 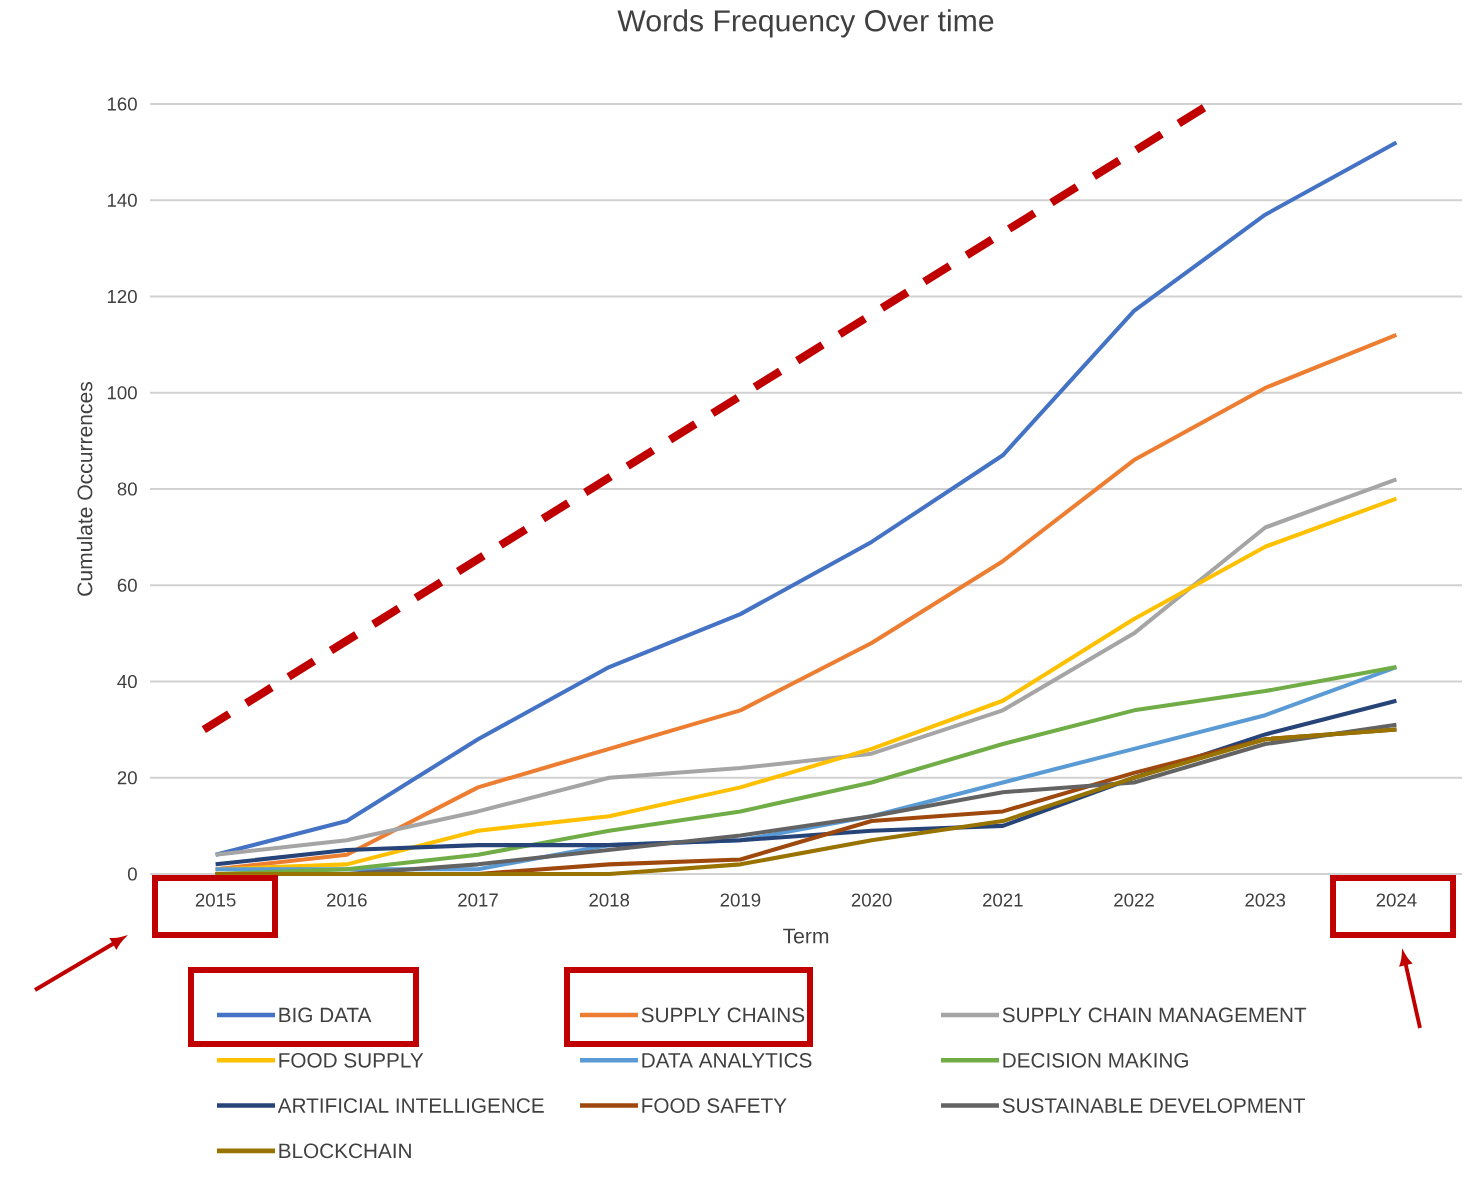 What do you see at coordinates (345, 1151) in the screenshot?
I see `legend-label: BLOCKCHAIN` at bounding box center [345, 1151].